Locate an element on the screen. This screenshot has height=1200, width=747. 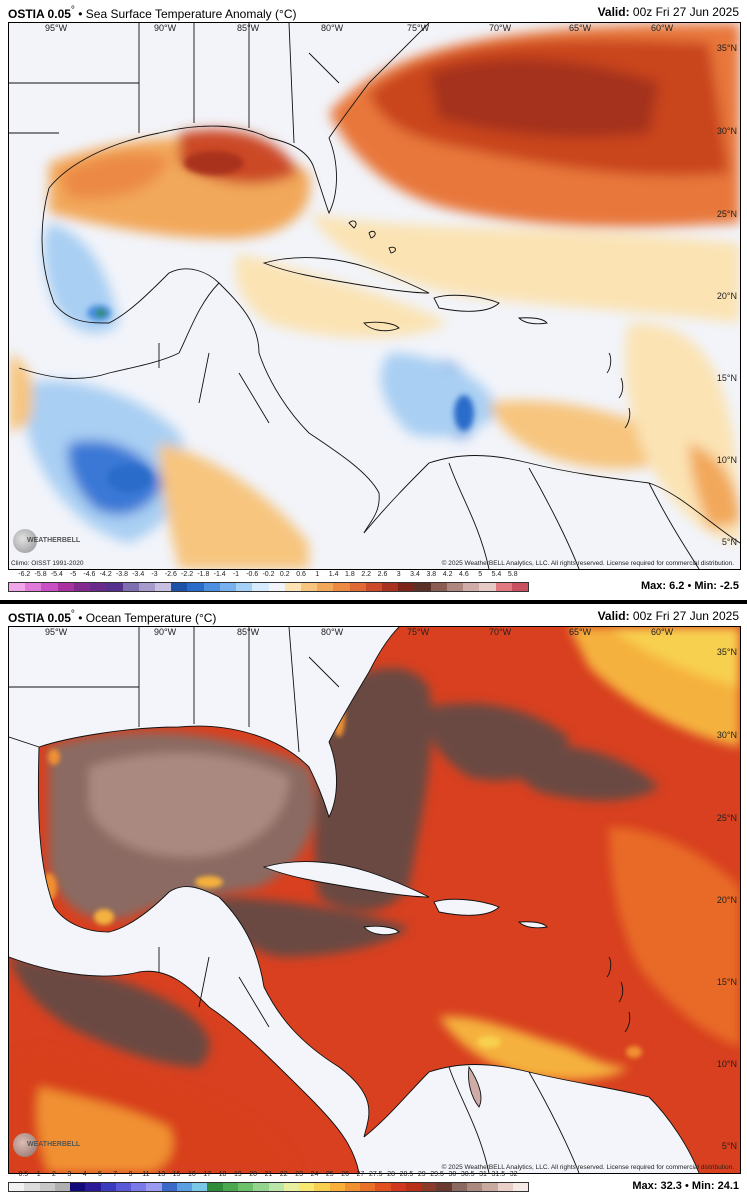
product-name: OSTIA 0.05 is located at coordinates (39, 618).